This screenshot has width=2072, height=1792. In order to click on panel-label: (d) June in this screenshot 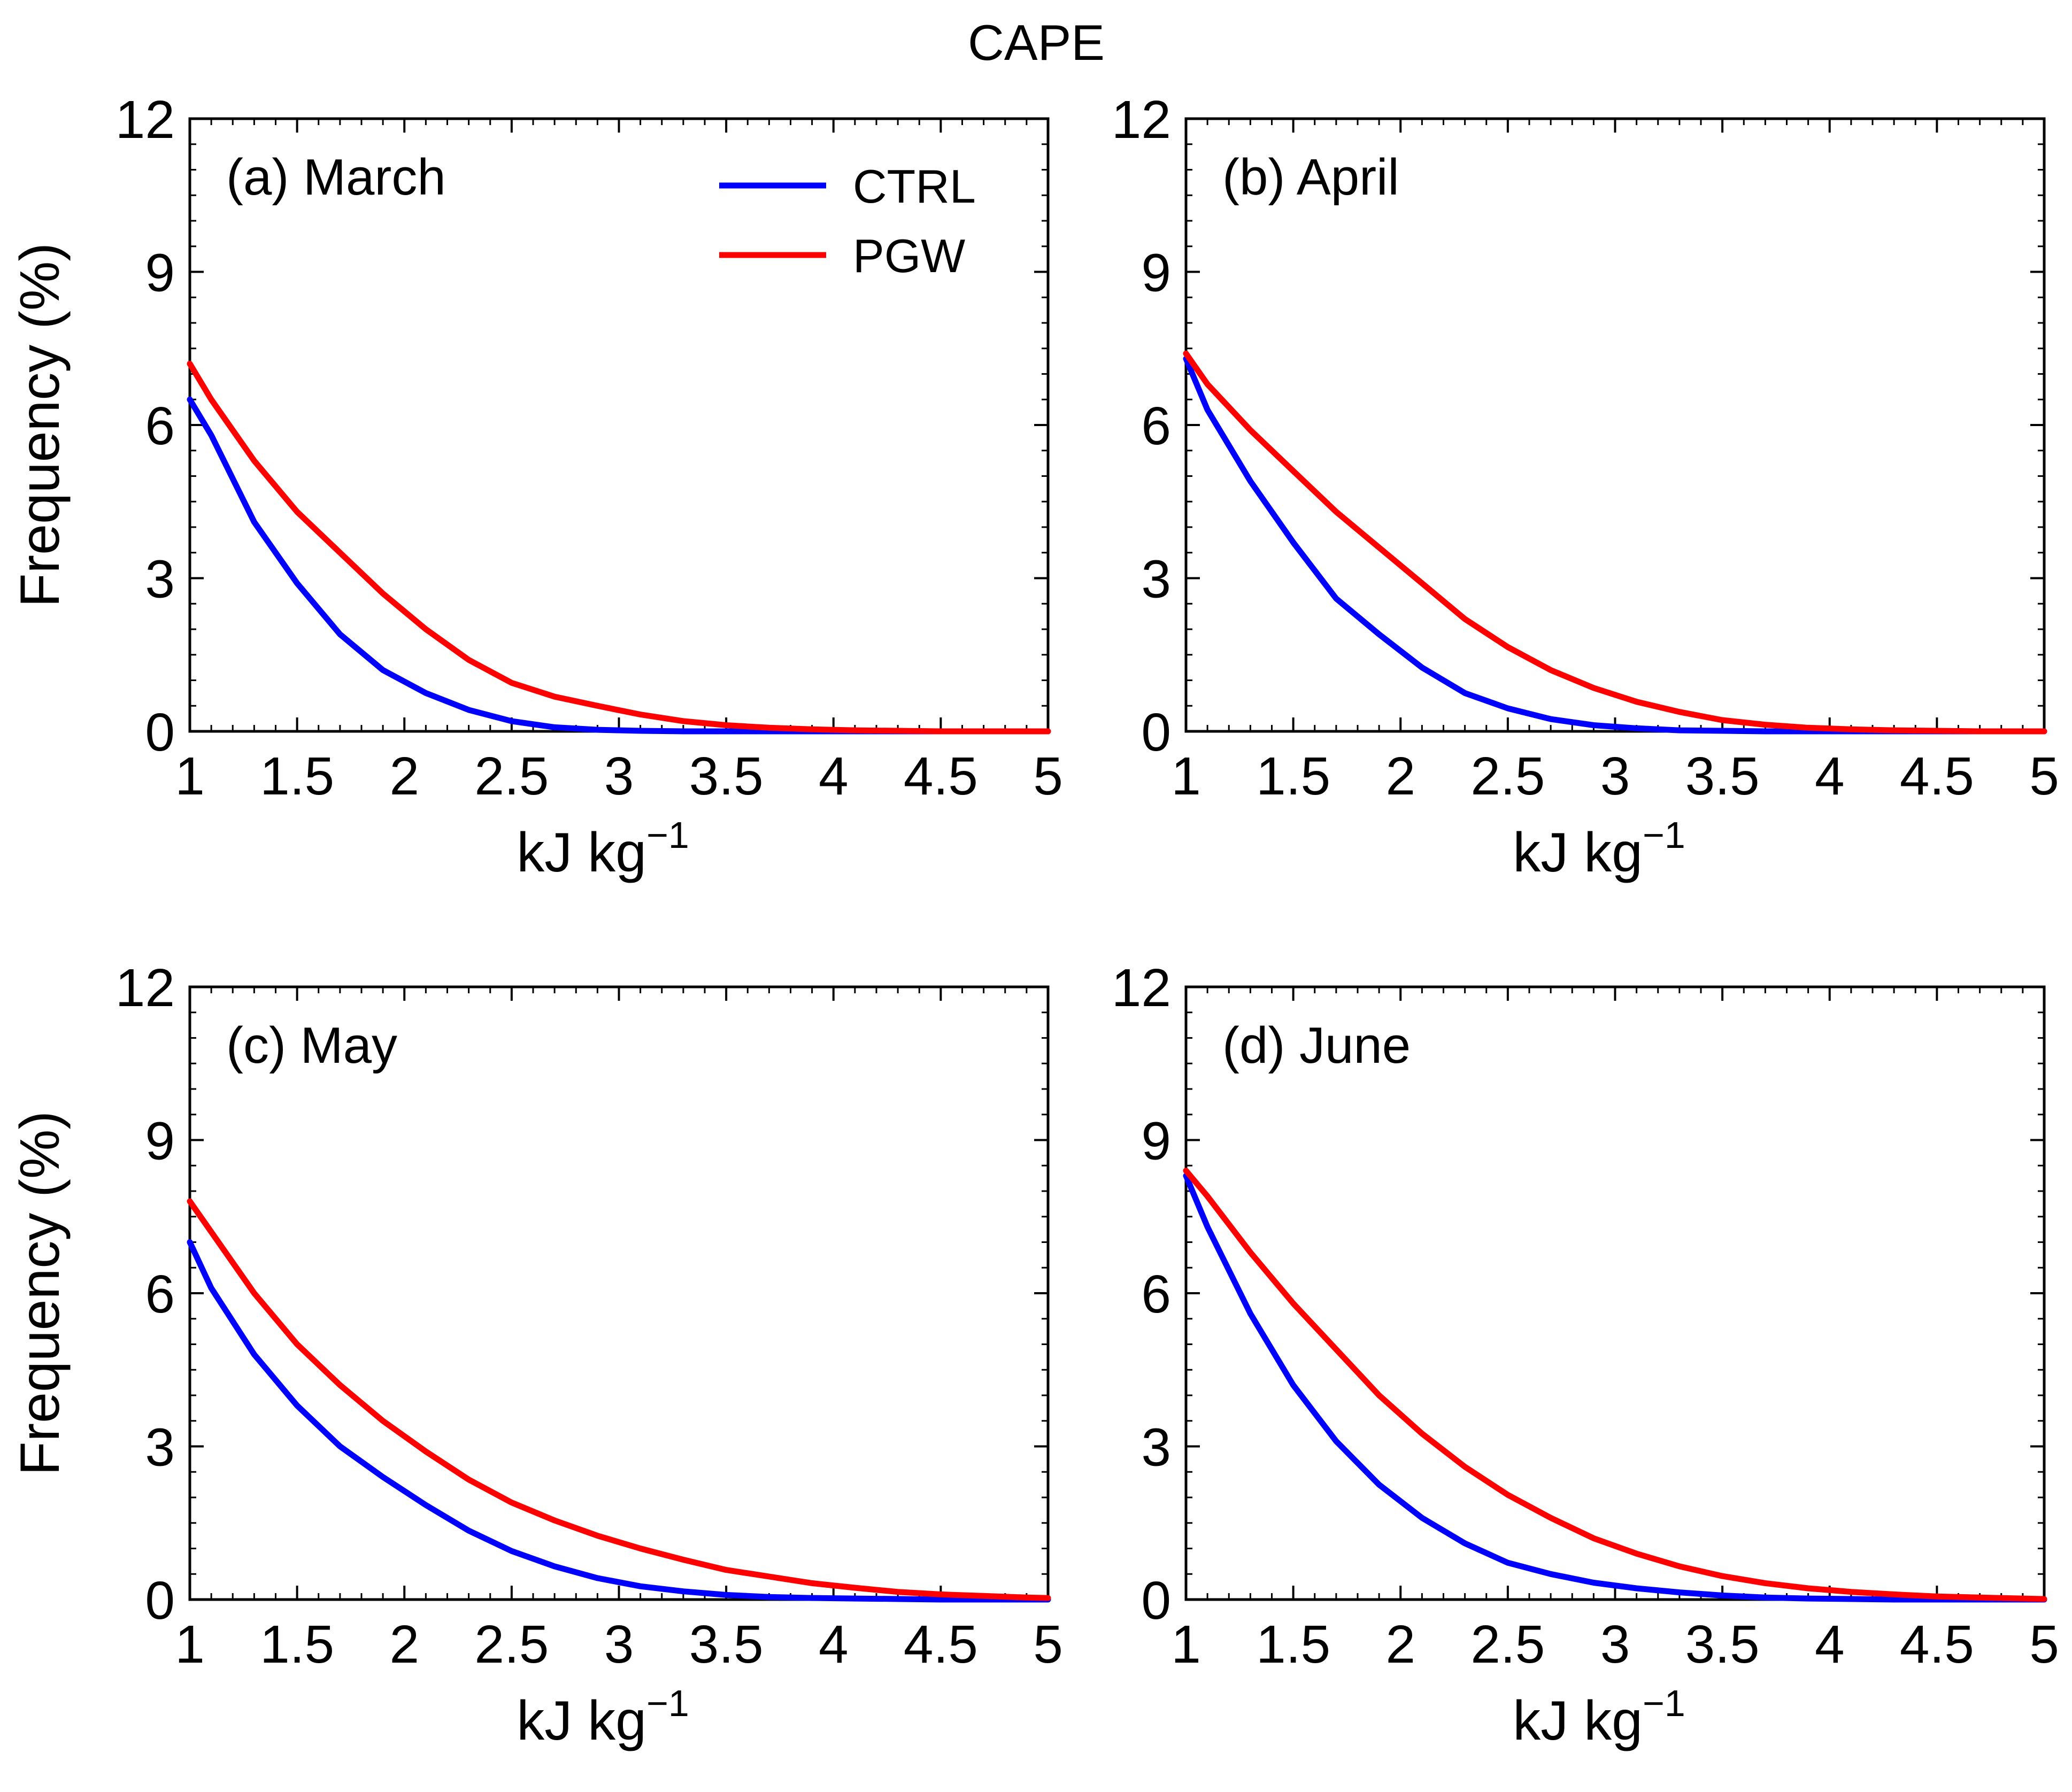, I will do `click(1316, 1045)`.